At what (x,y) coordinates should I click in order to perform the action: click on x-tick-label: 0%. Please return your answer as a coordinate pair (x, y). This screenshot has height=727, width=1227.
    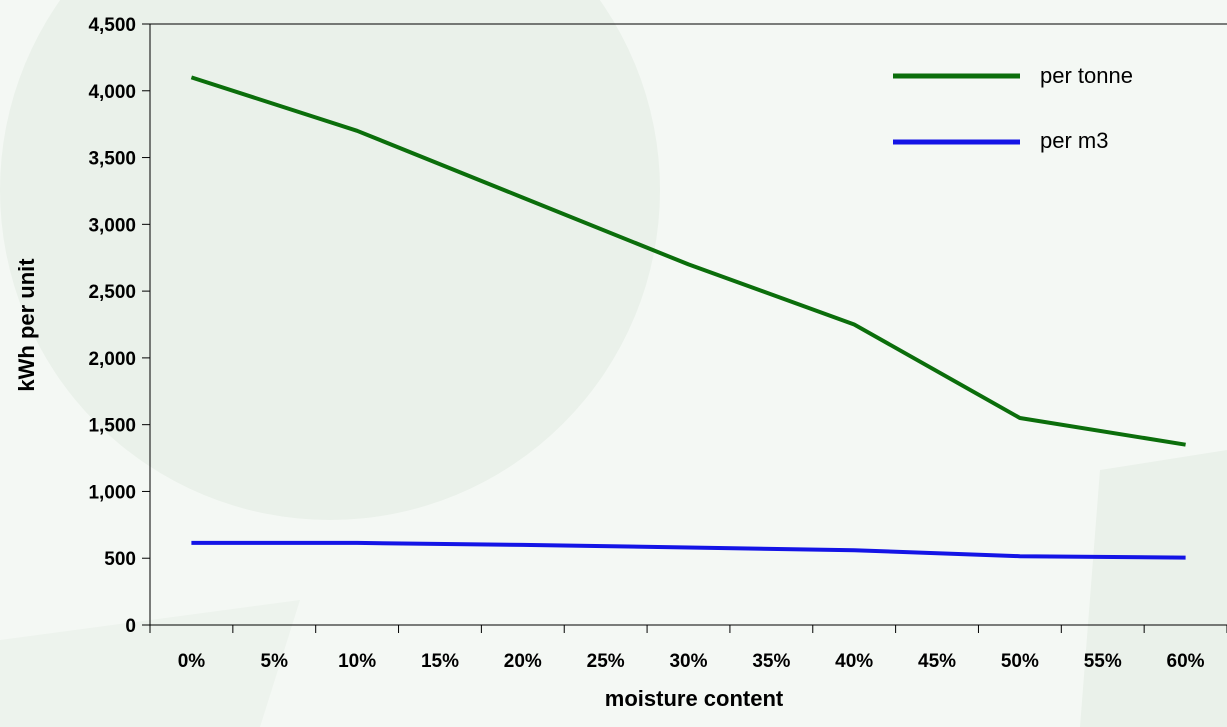
    Looking at the image, I should click on (192, 661).